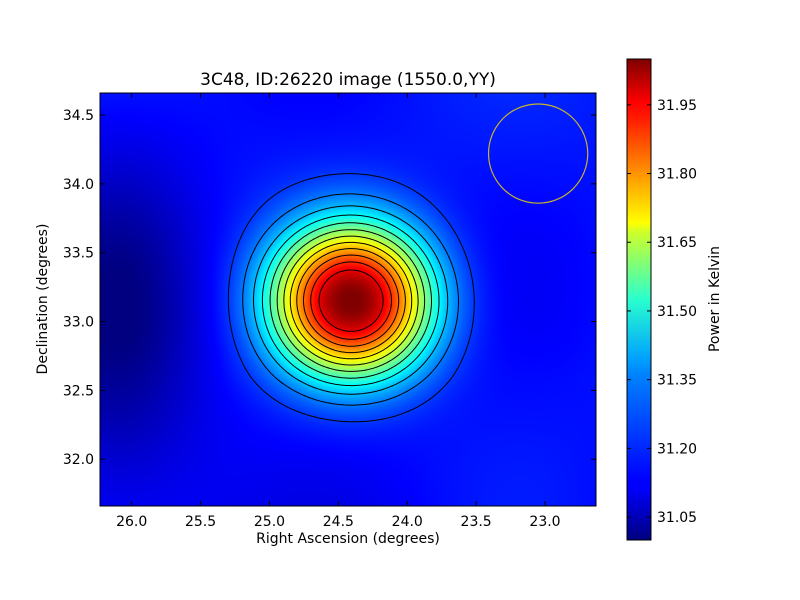  Describe the element at coordinates (677, 449) in the screenshot. I see `colorbar-tick-label: 31.20` at that location.